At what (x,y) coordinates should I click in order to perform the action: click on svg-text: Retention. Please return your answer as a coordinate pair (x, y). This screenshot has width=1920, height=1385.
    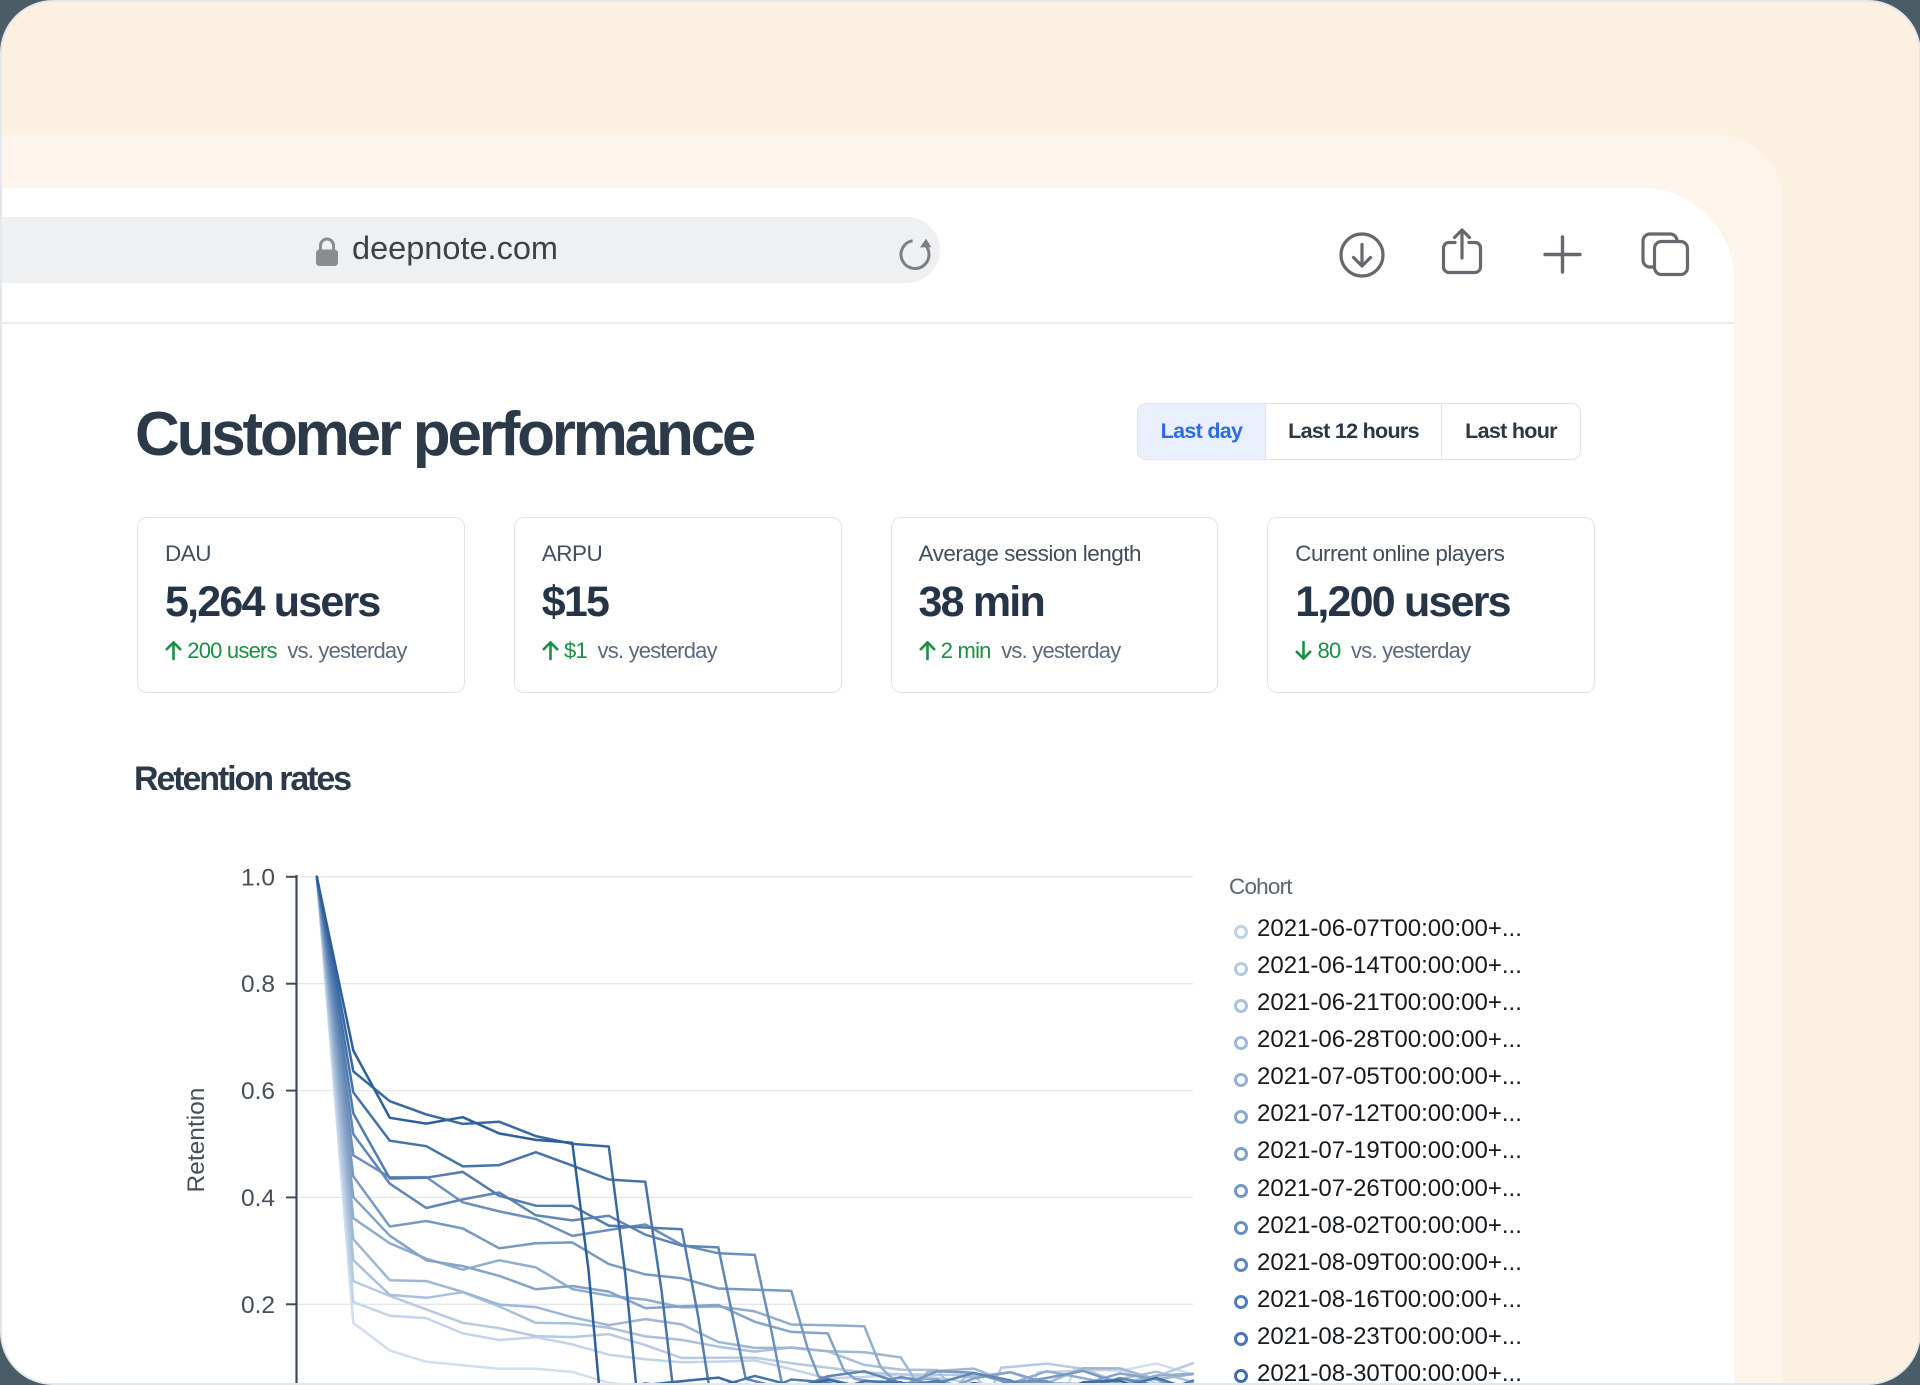
    Looking at the image, I should click on (196, 1140).